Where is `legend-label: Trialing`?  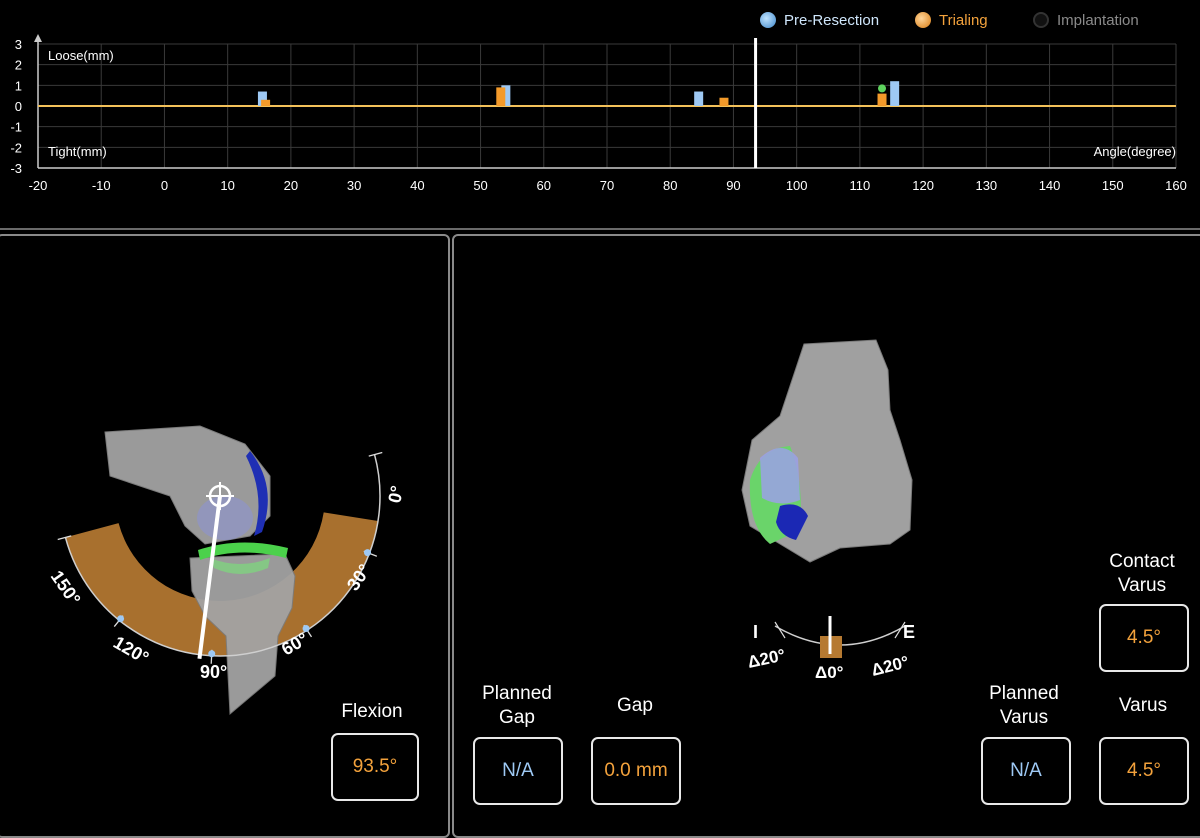
legend-label: Trialing is located at coordinates (963, 20).